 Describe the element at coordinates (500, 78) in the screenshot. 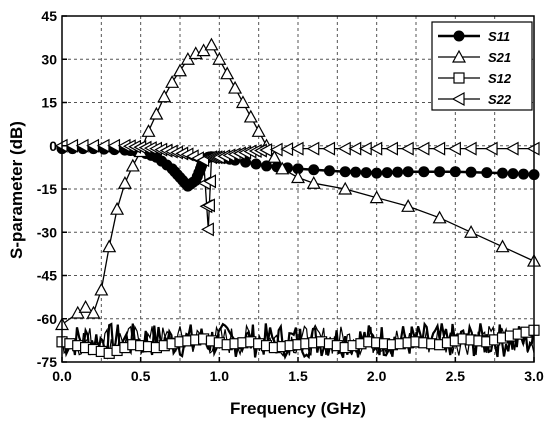

I see `legend-s12-label: S12` at that location.